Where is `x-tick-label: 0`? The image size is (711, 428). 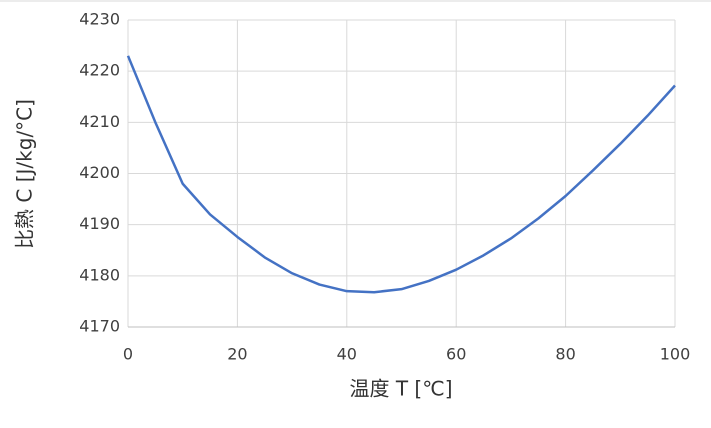 x-tick-label: 0 is located at coordinates (128, 354).